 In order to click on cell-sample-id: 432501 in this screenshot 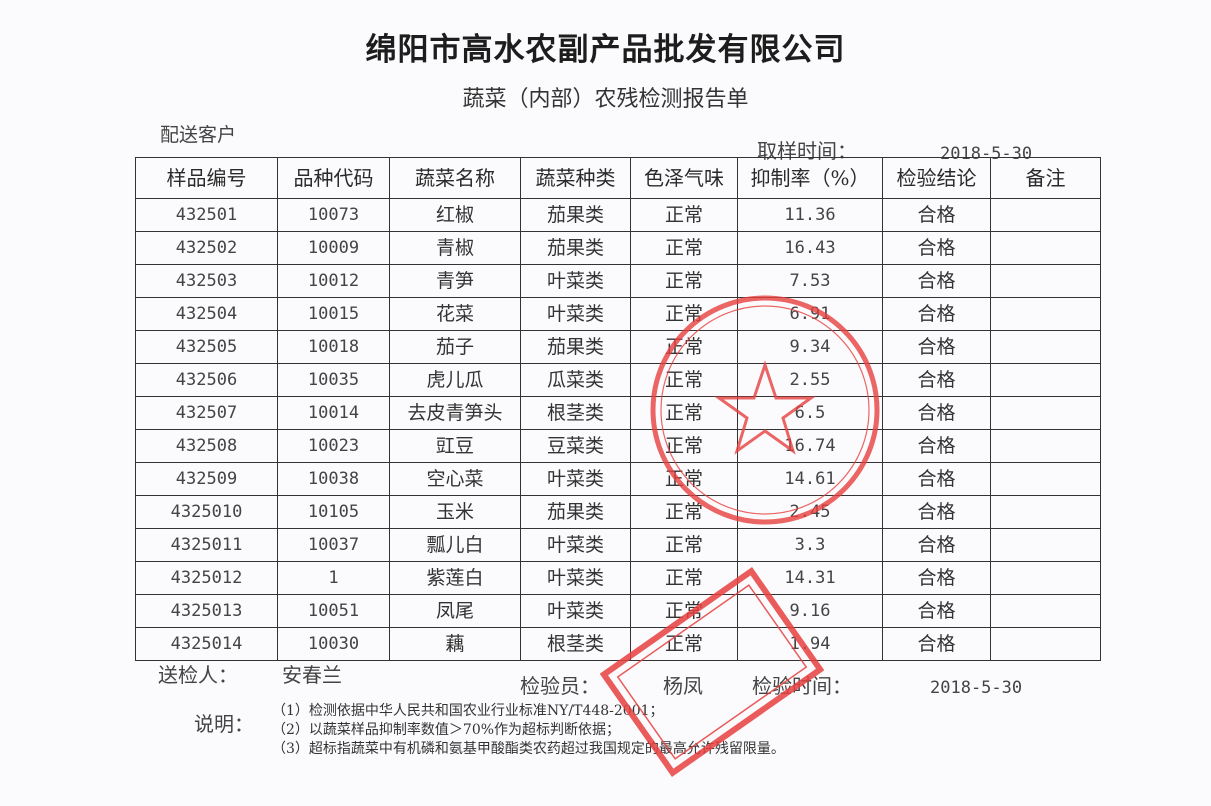, I will do `click(206, 215)`.